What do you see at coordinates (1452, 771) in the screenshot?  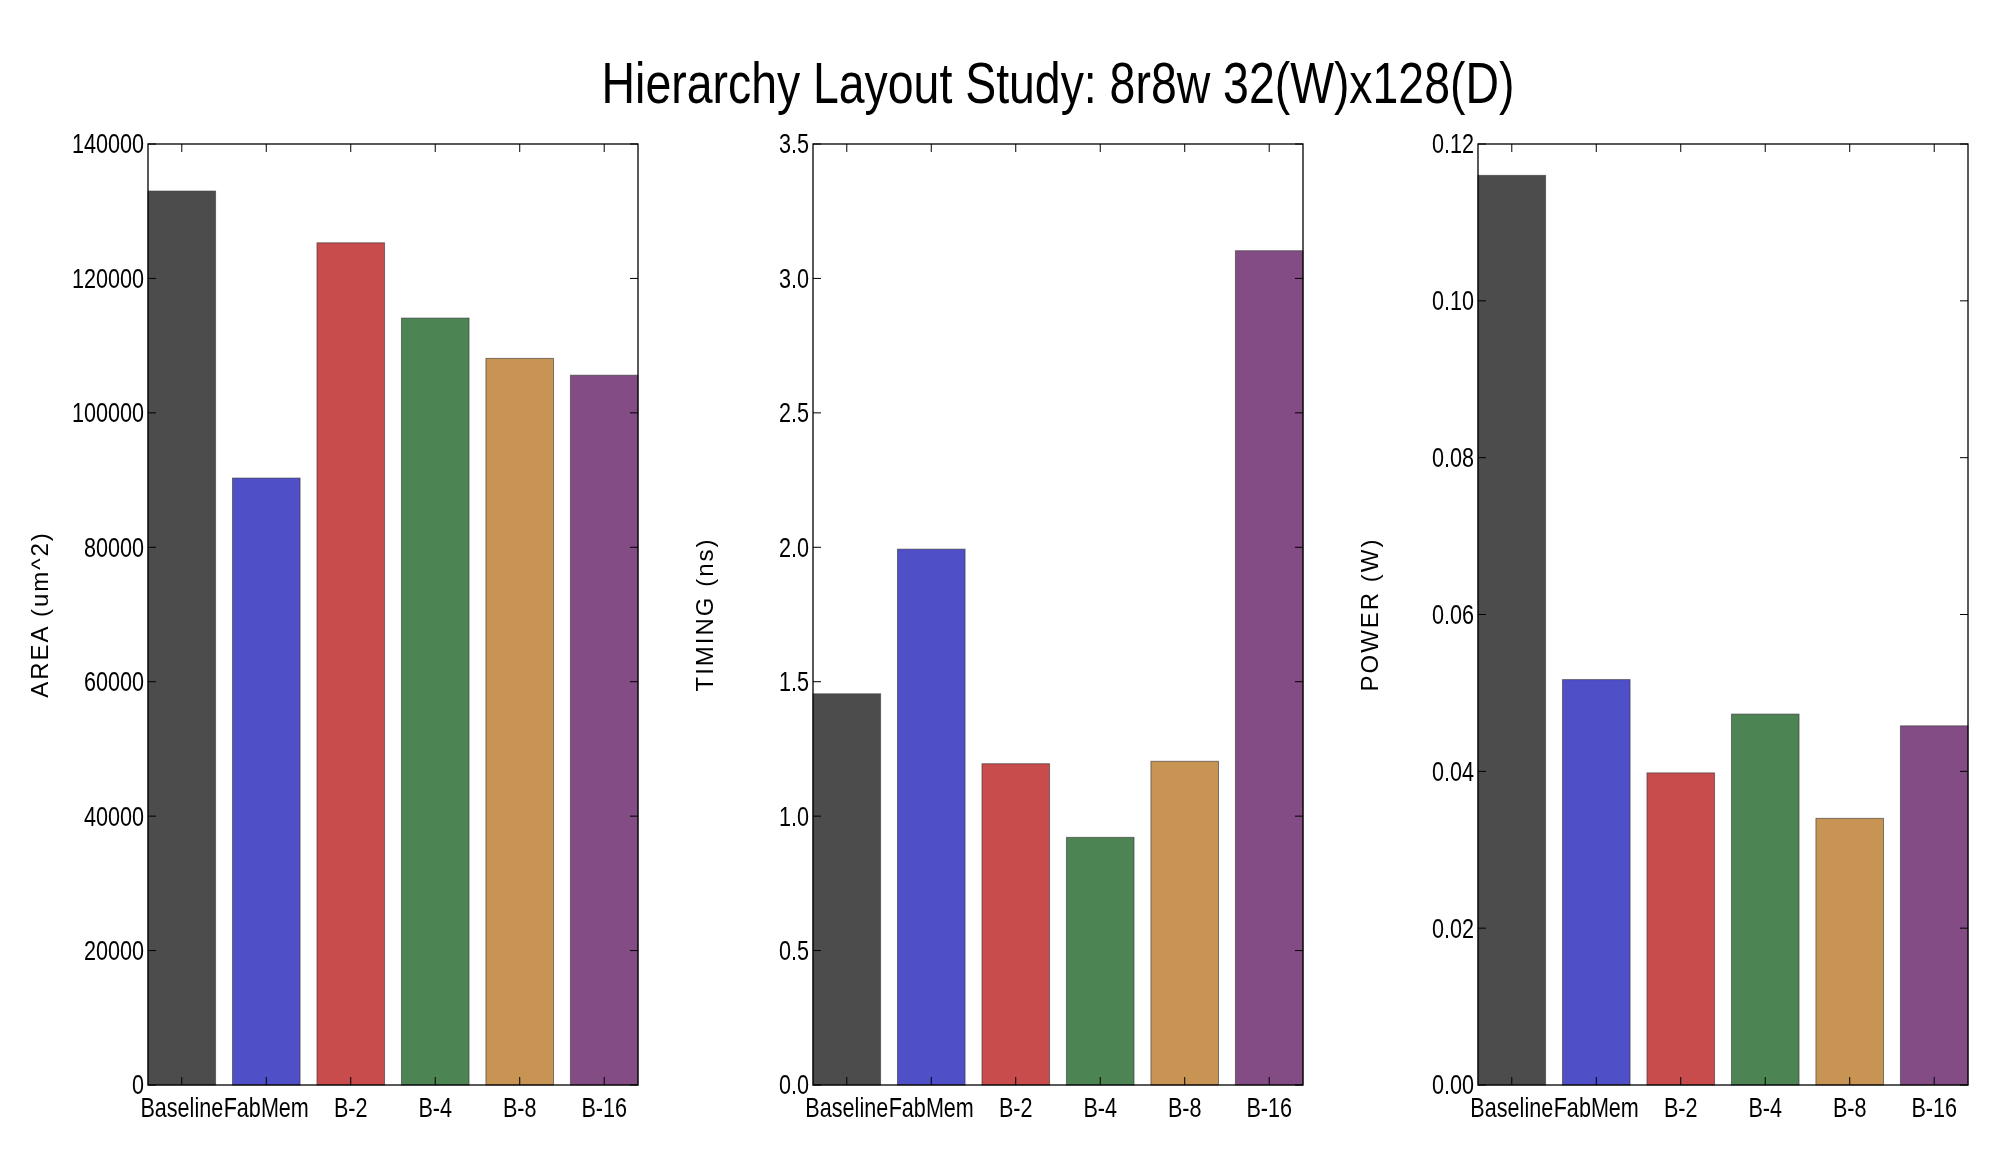 I see `y-tick-label: 0.04` at bounding box center [1452, 771].